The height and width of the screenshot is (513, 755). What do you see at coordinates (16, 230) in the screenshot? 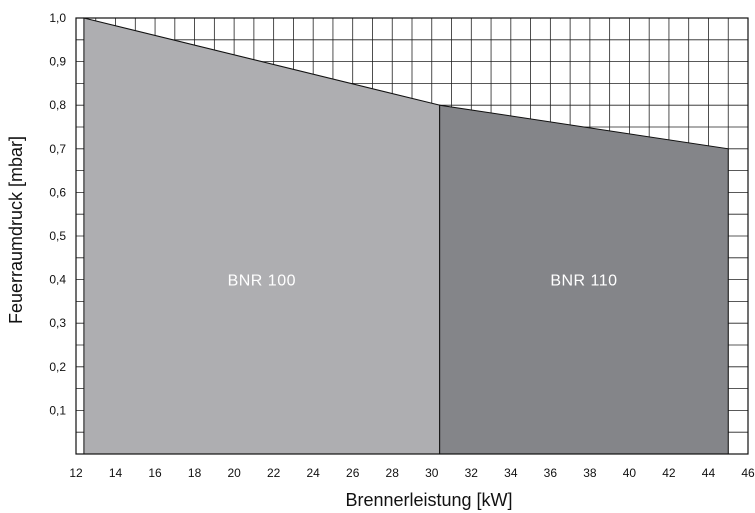
I see `y-axis-title: Feuerraumdruck [mbar]` at bounding box center [16, 230].